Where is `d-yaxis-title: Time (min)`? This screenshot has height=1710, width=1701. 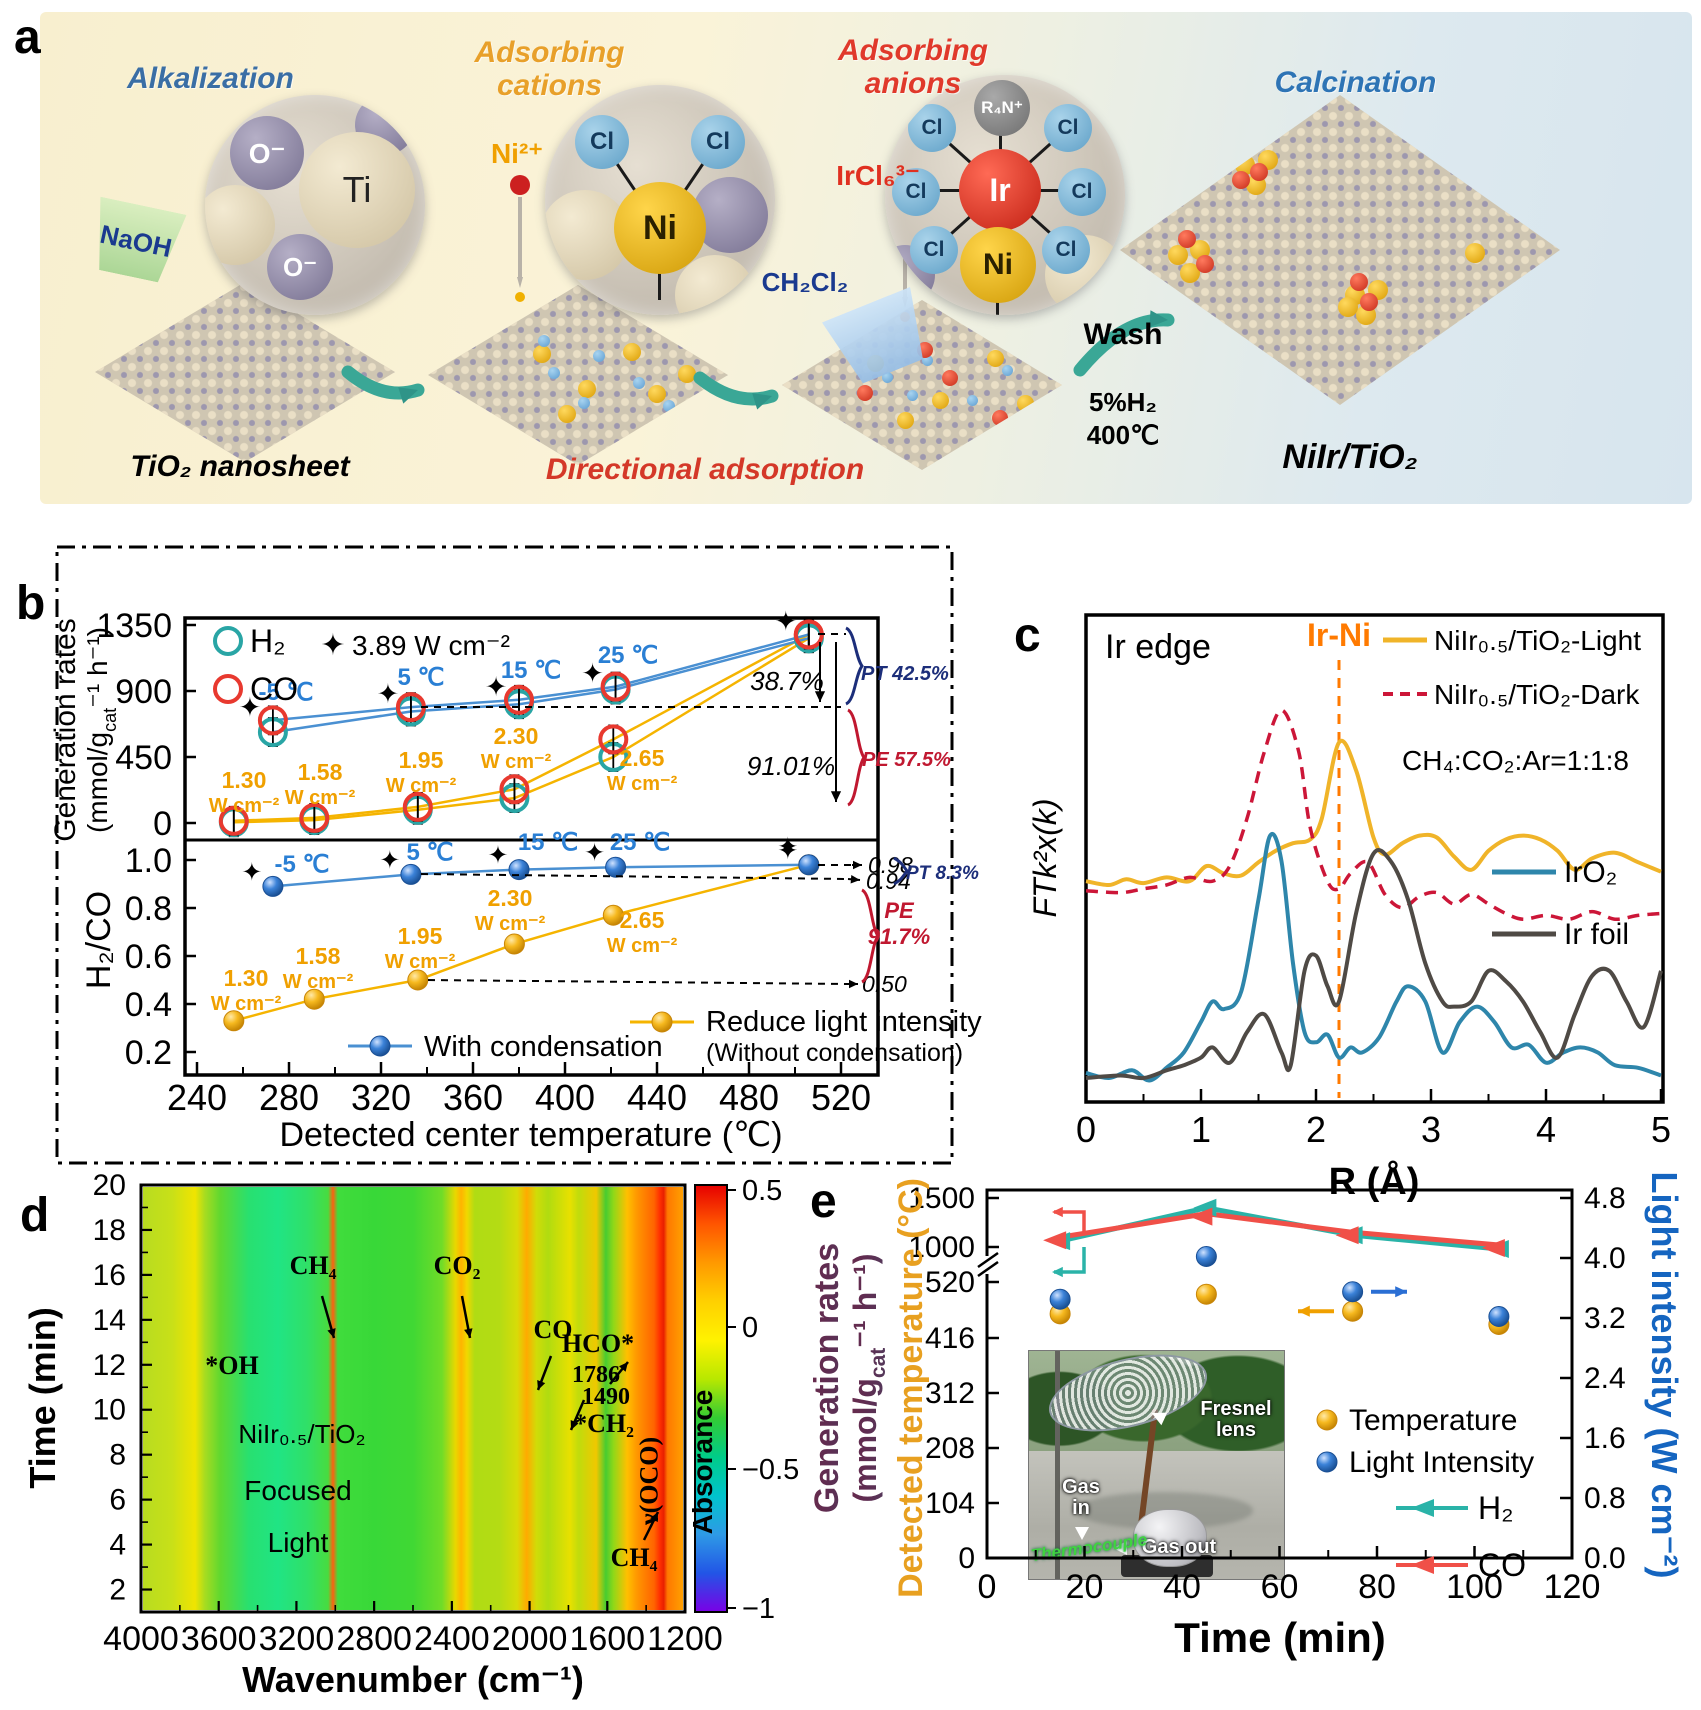
d-yaxis-title: Time (min) is located at coordinates (42, 1397).